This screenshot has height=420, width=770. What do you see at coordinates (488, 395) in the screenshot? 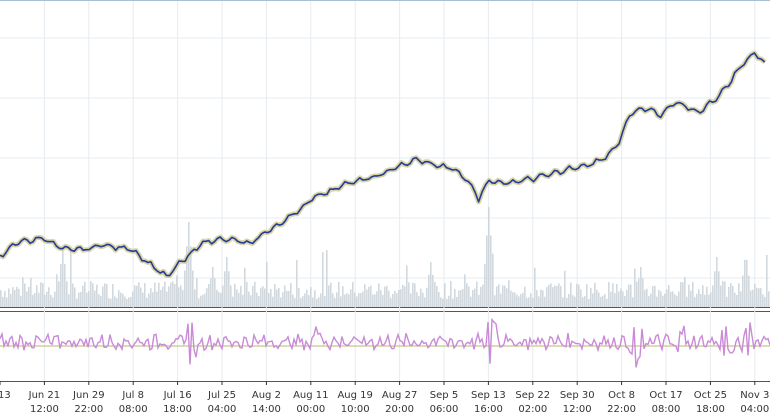
I see `x-tick-label-date: Sep 13` at bounding box center [488, 395].